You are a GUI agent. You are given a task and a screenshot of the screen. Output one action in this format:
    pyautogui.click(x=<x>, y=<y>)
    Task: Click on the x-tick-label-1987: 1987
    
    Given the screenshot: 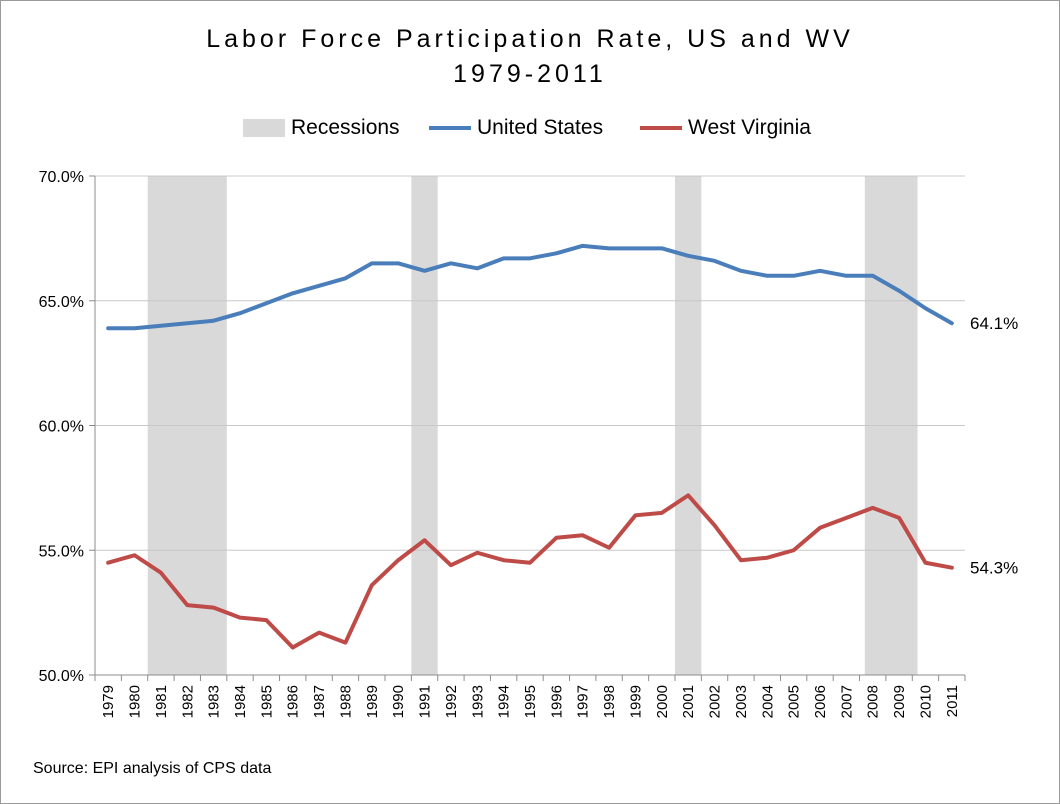 What is the action you would take?
    pyautogui.click(x=319, y=701)
    